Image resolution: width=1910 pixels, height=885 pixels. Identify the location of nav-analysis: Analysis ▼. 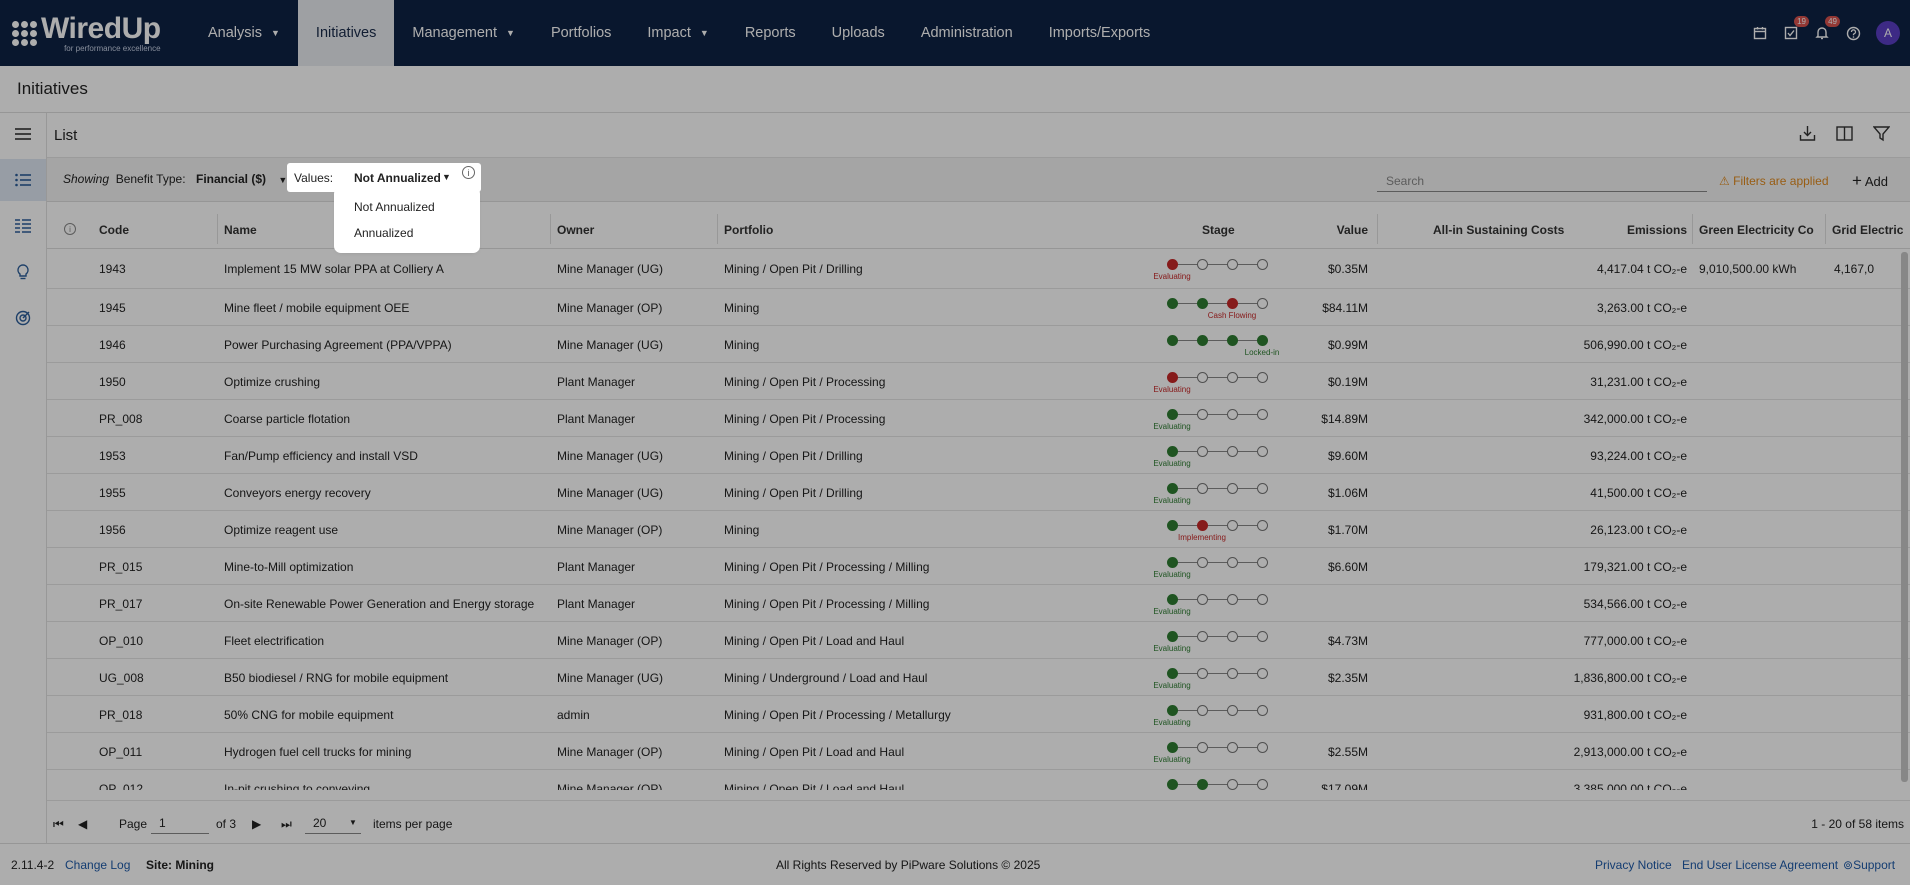
(244, 33).